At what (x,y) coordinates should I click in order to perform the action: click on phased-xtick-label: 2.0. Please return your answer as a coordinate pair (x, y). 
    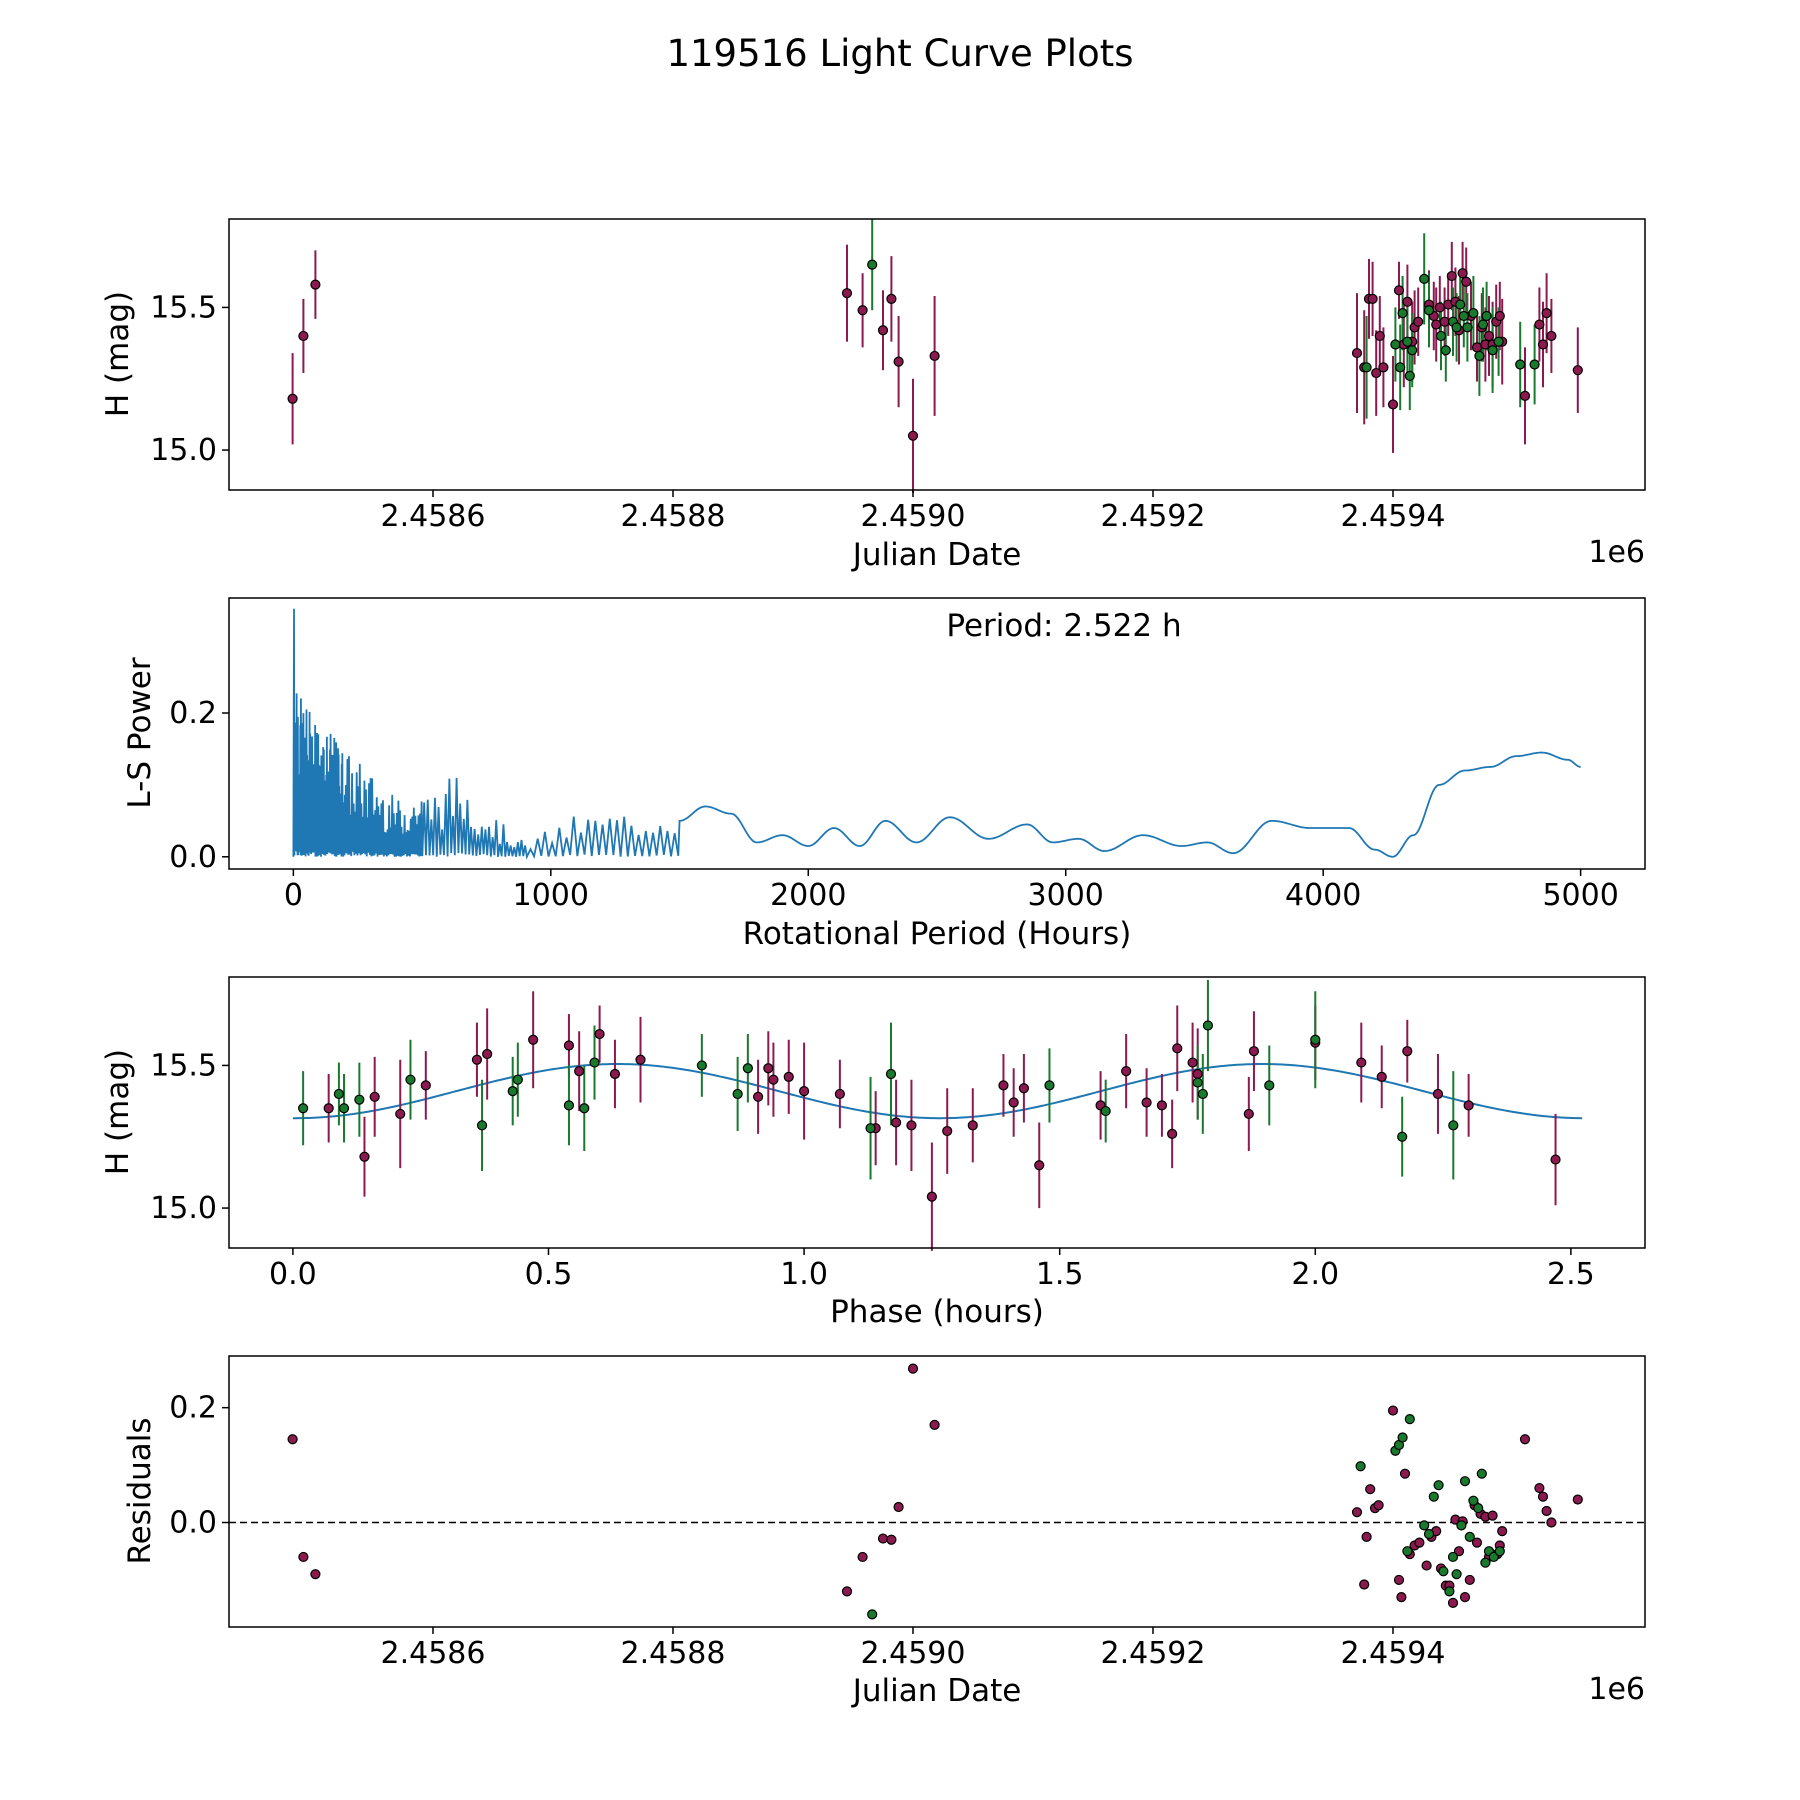
    Looking at the image, I should click on (1315, 1274).